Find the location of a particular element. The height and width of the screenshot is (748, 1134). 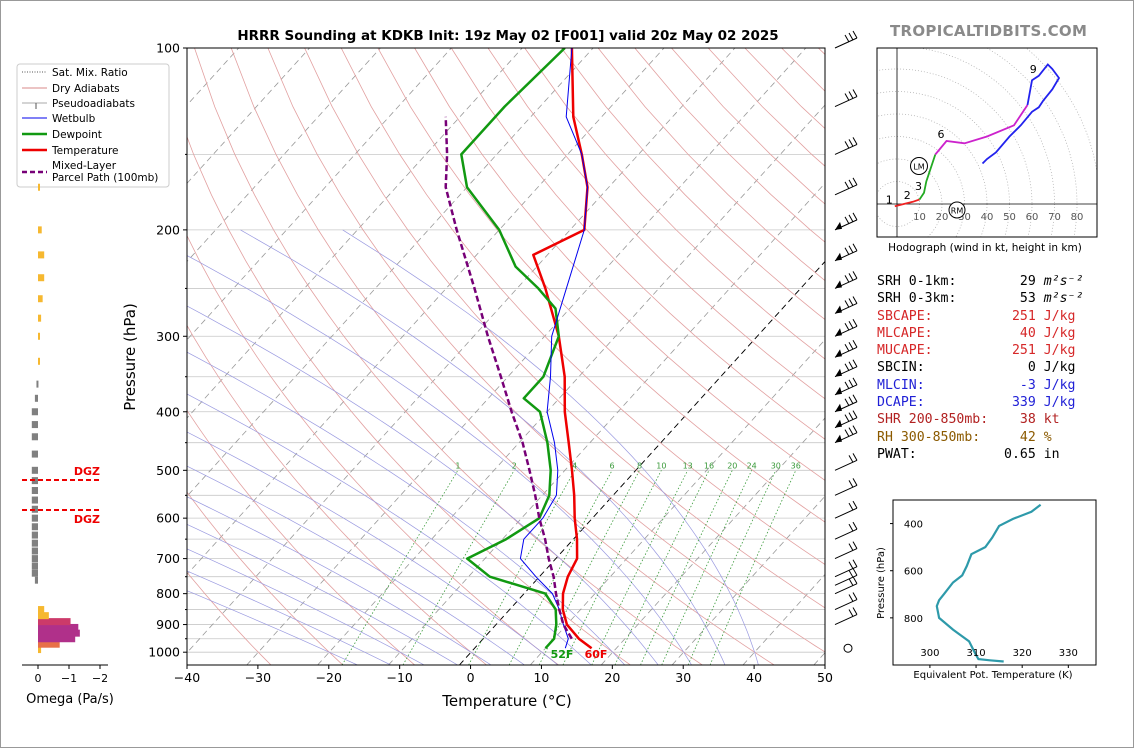

mixing-ratio-label: 20 is located at coordinates (732, 465).